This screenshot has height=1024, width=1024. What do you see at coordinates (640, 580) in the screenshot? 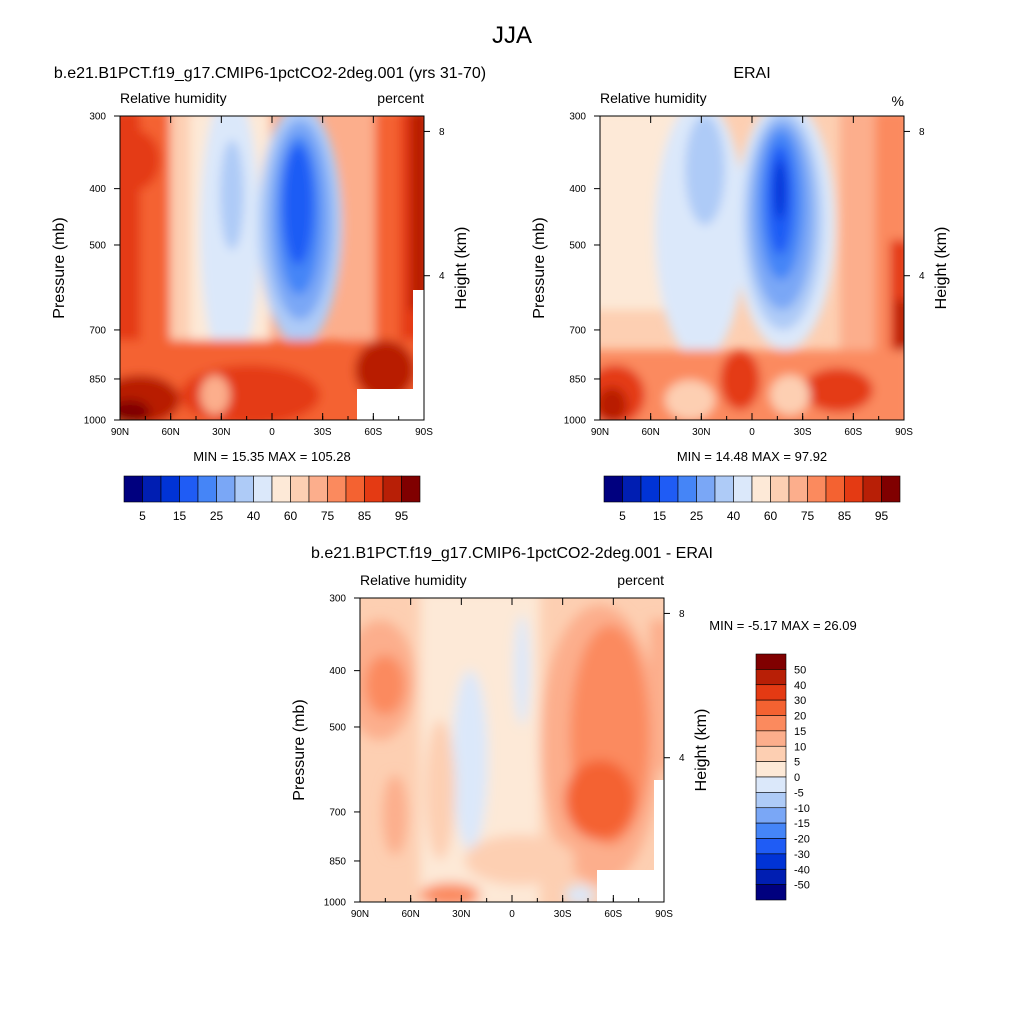
I see `panel-diff-right-string: percent` at bounding box center [640, 580].